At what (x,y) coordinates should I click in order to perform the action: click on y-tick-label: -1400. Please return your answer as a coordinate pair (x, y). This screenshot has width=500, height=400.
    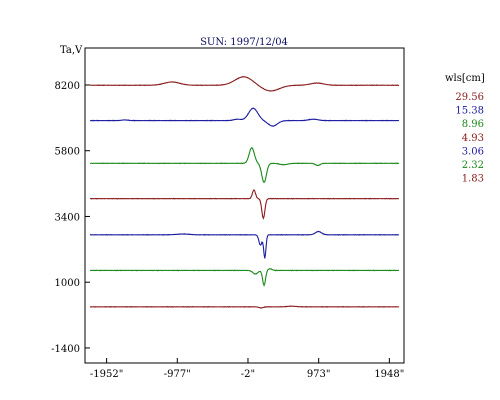
    Looking at the image, I should click on (65, 349).